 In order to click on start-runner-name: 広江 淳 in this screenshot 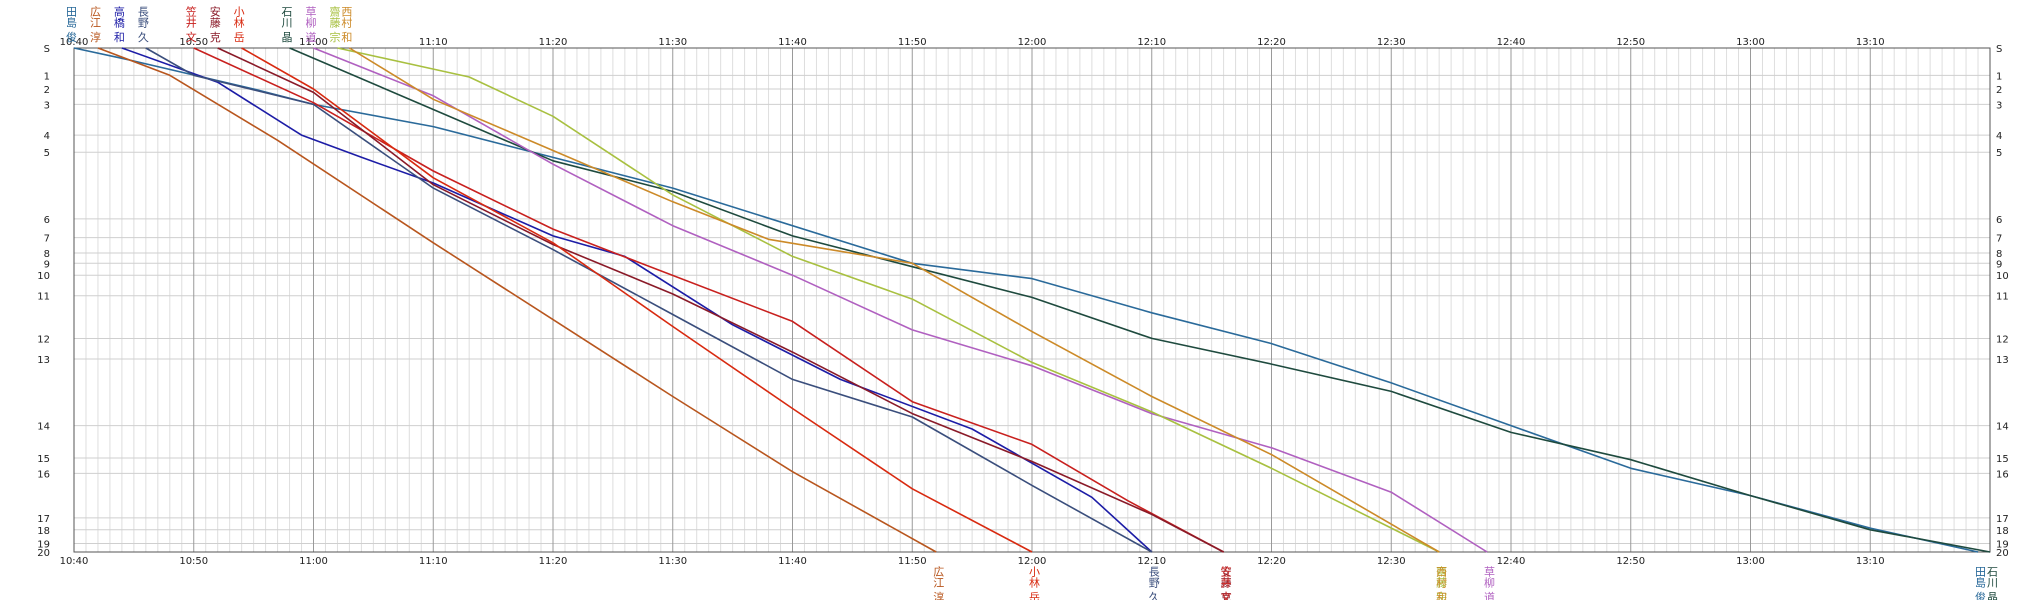, I will do `click(94, 24)`.